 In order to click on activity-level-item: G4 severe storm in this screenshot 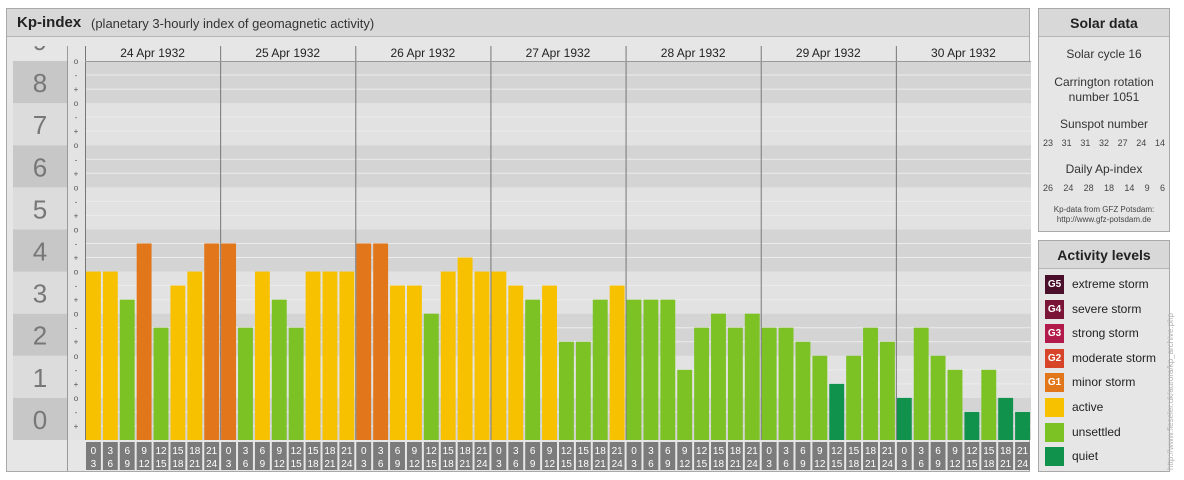, I will do `click(1107, 309)`.